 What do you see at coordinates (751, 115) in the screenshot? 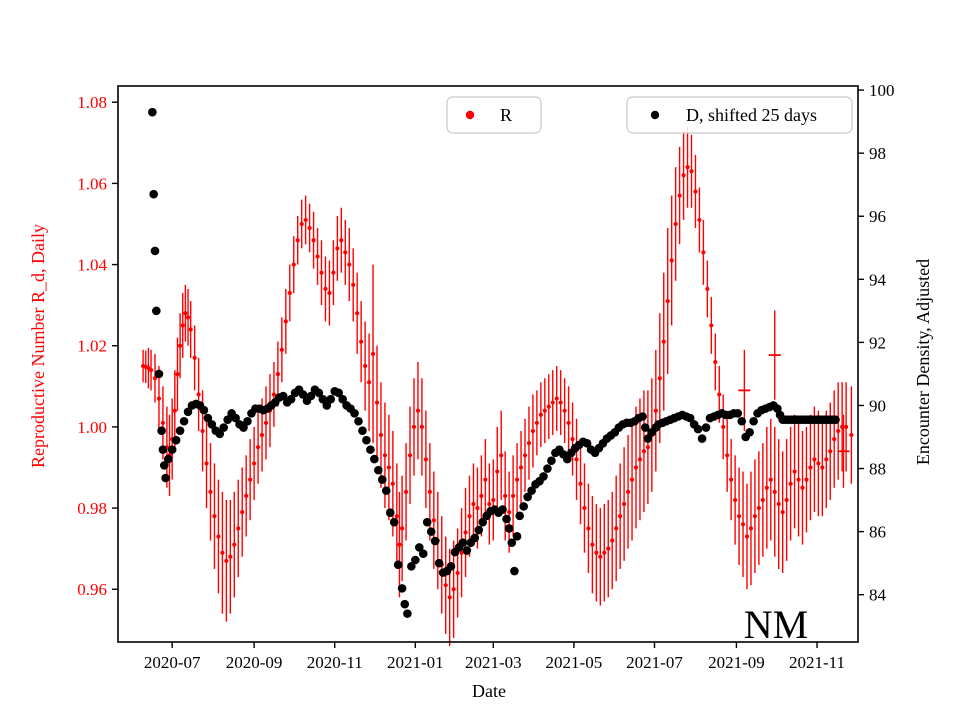
I see `legend-d-label: D, shifted 25 days` at bounding box center [751, 115].